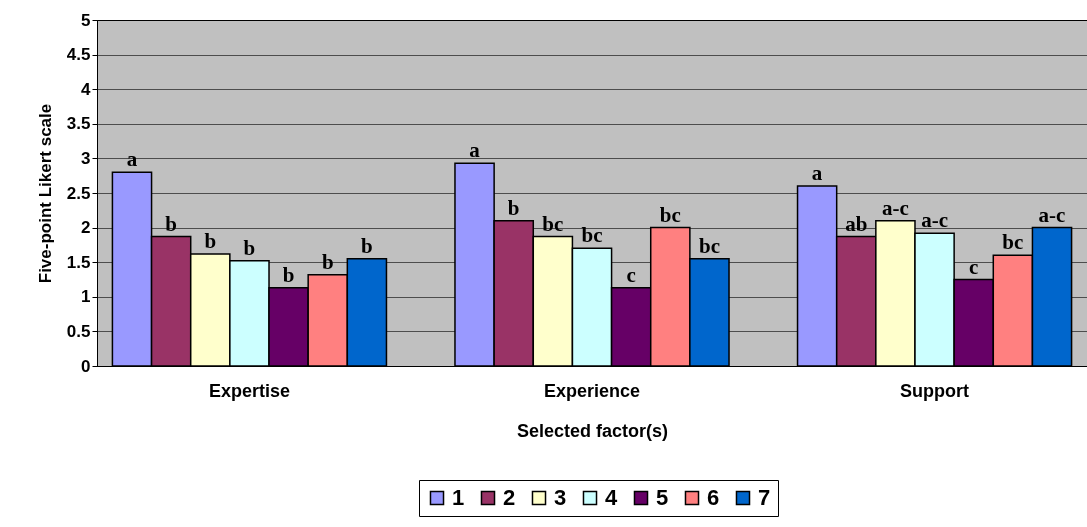 This screenshot has height=527, width=1087. I want to click on y-tick-label: 2, so click(86, 228).